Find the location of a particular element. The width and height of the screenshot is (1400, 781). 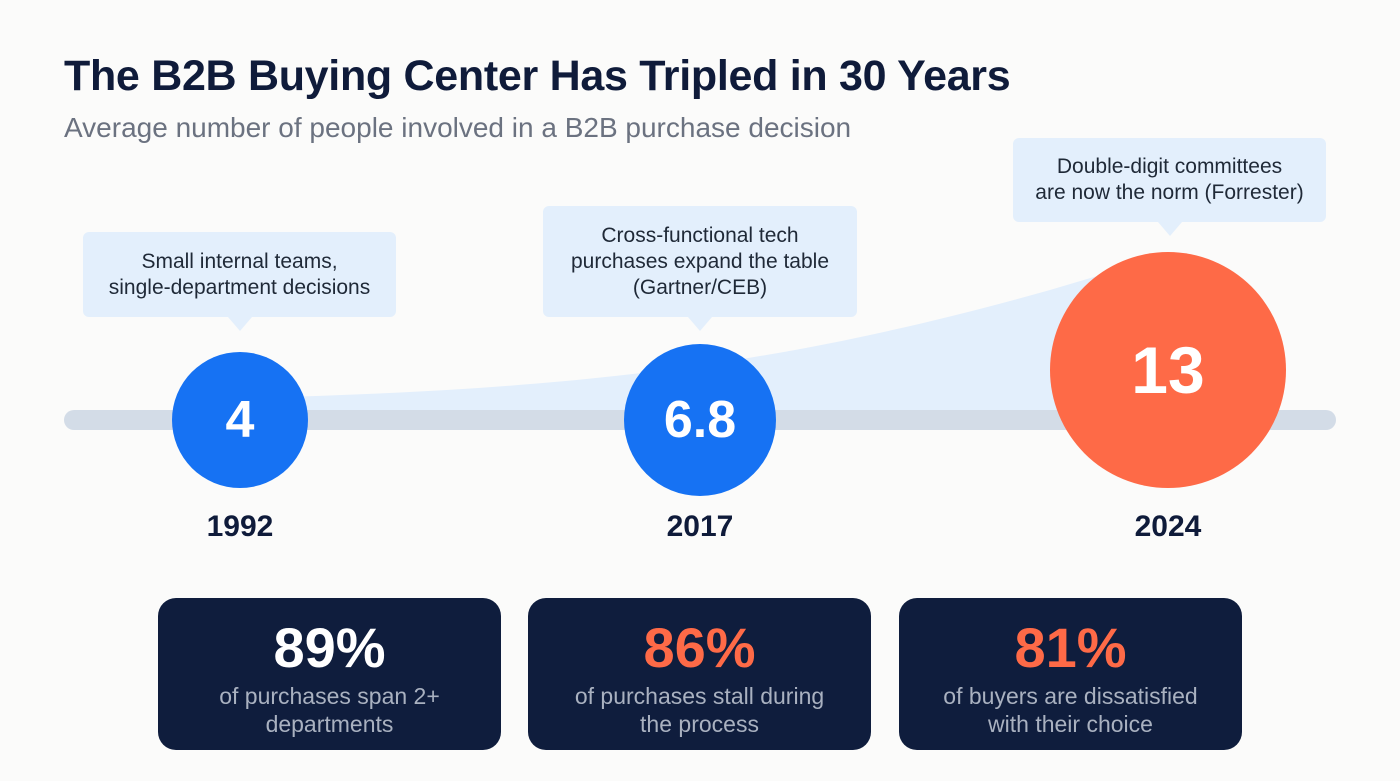

value-circle-2017: 6.8 is located at coordinates (700, 420).